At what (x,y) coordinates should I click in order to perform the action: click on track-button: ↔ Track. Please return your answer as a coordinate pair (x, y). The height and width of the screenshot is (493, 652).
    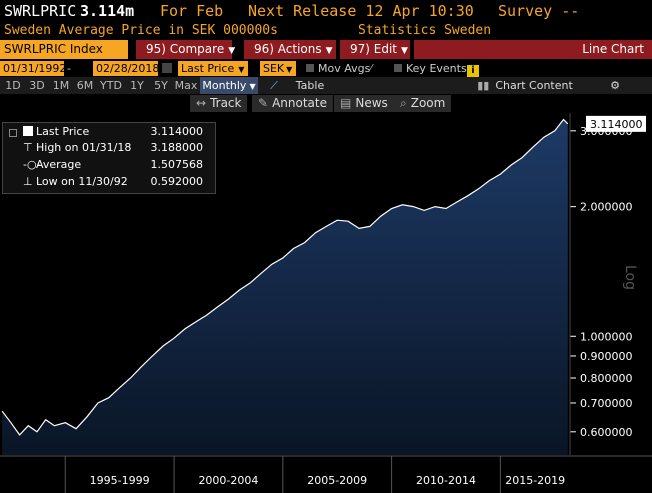
    Looking at the image, I should click on (219, 103).